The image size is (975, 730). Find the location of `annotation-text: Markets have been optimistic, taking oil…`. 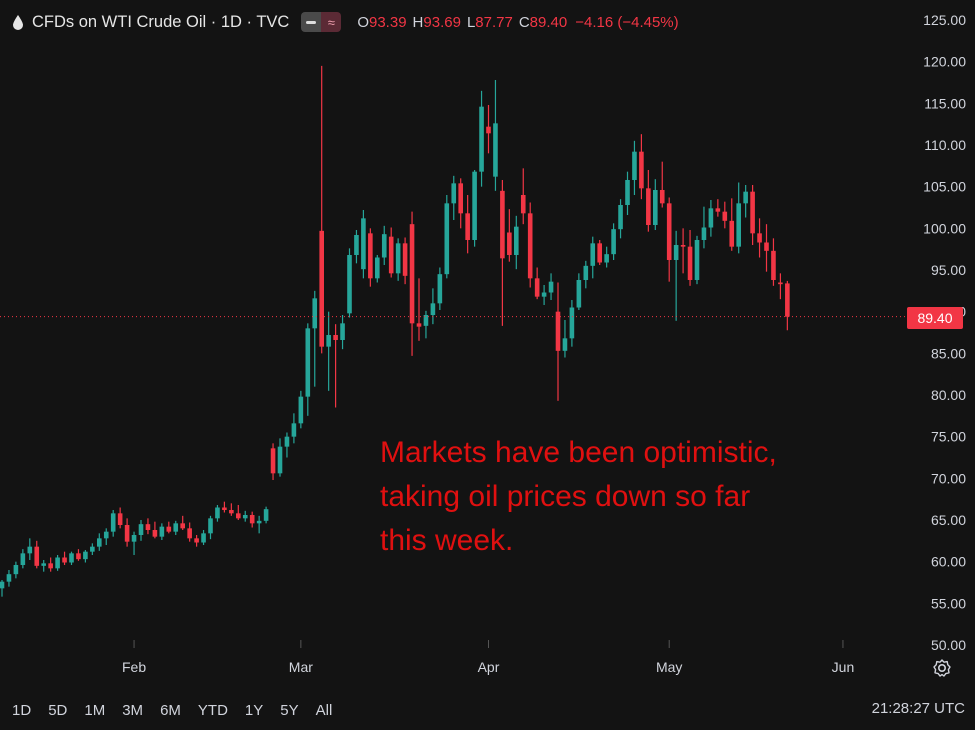

annotation-text: Markets have been optimistic, taking oil… is located at coordinates (620, 497).